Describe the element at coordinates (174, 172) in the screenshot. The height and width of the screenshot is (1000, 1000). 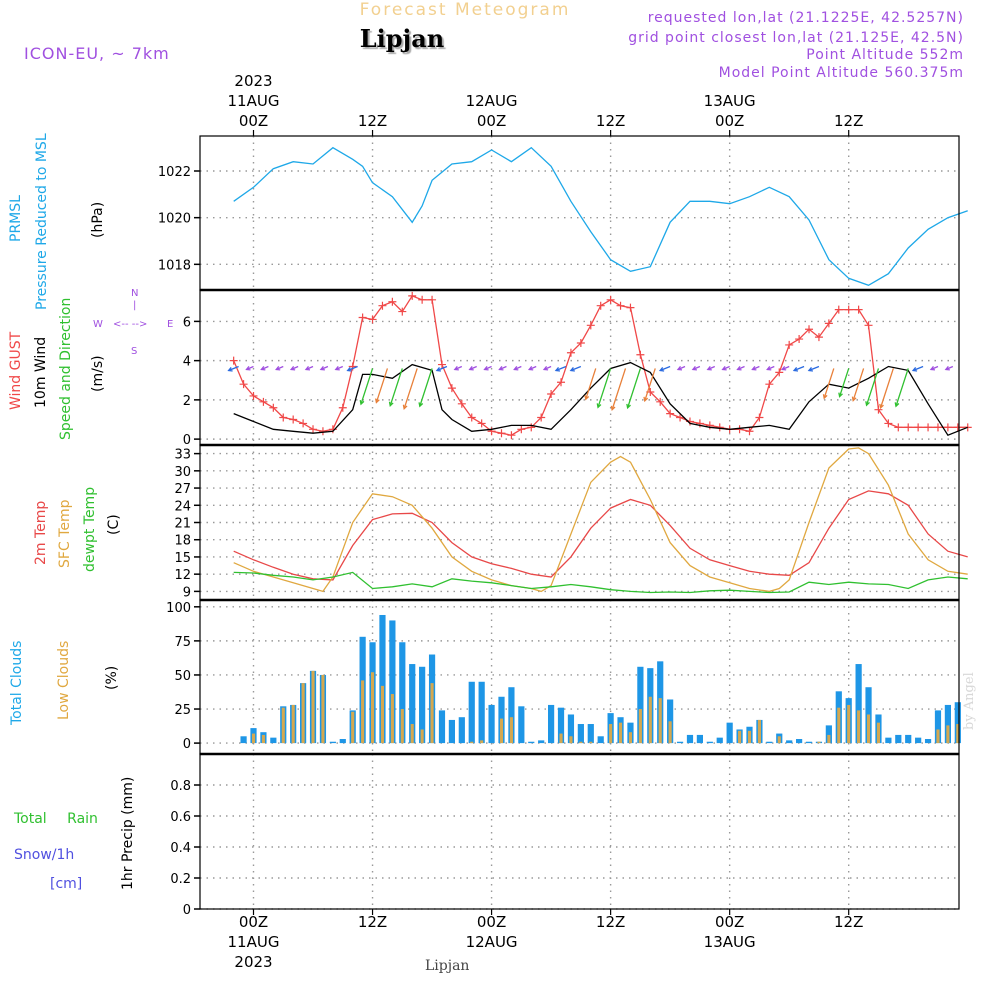
I see `y-tick-label: 1022` at that location.